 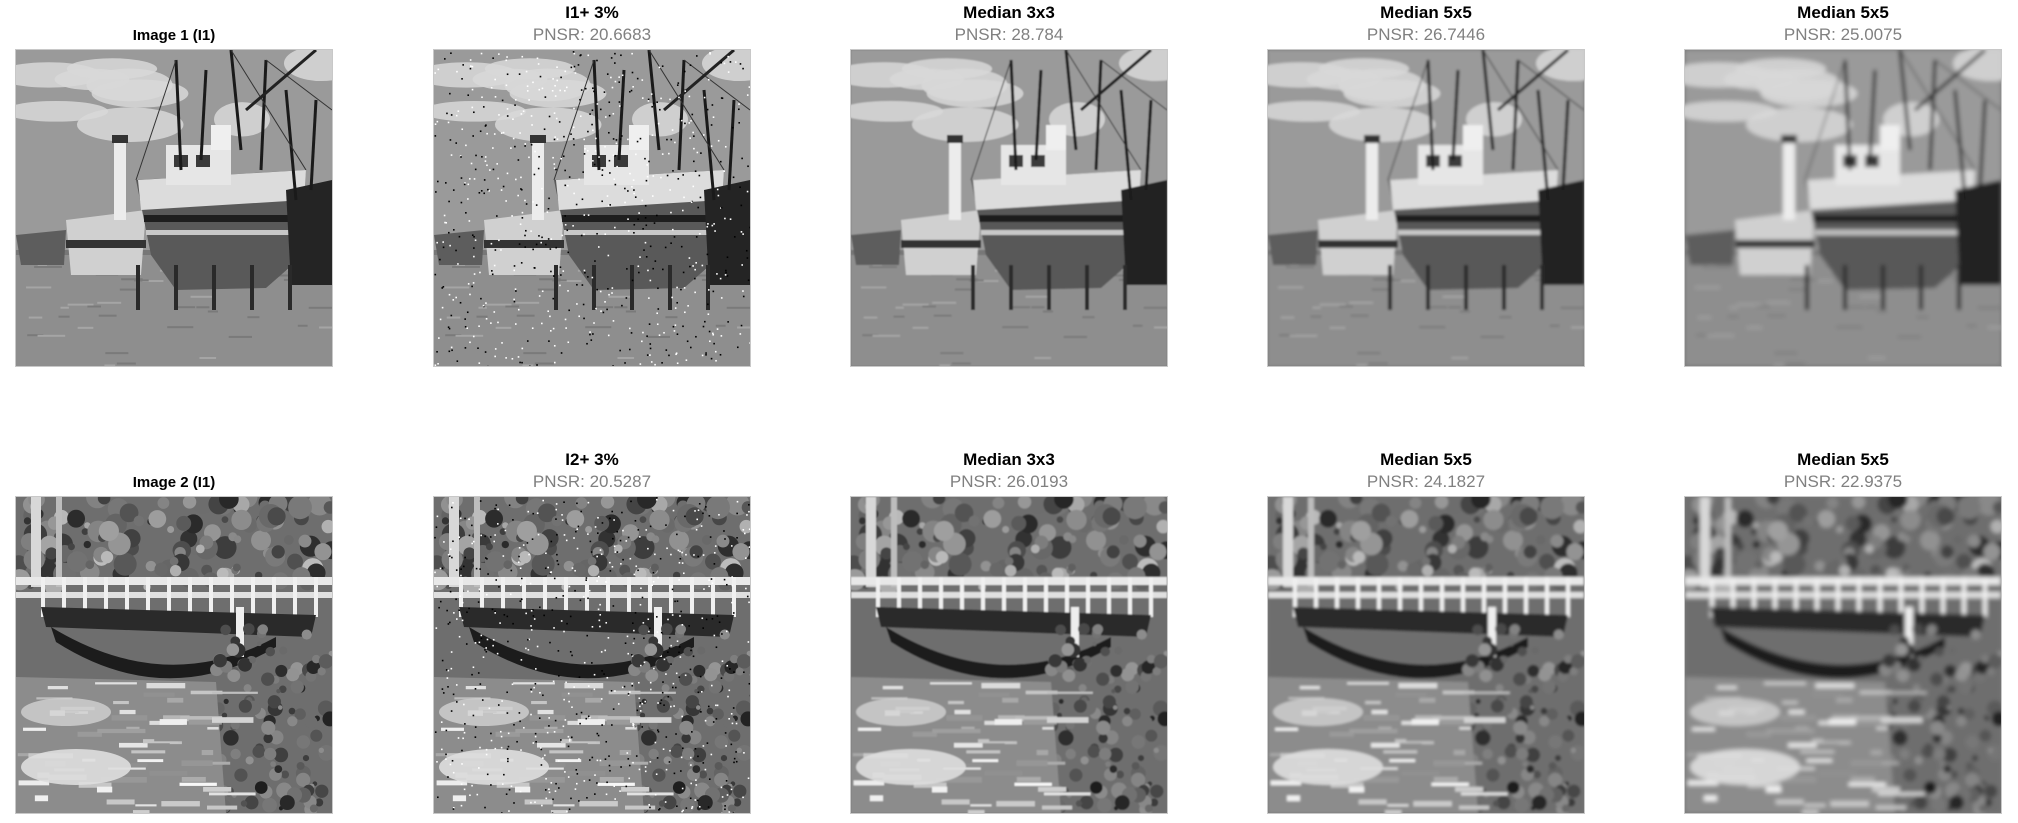 What do you see at coordinates (1843, 481) in the screenshot?
I see `panel-psnr: PNSR: 22.9375` at bounding box center [1843, 481].